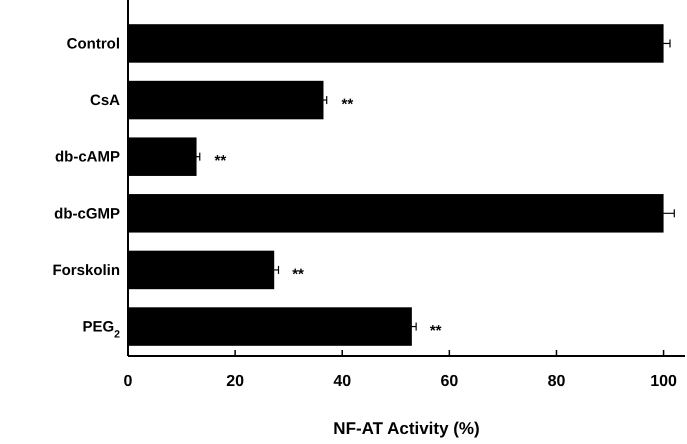  What do you see at coordinates (449, 381) in the screenshot?
I see `x-tick-label: 60` at bounding box center [449, 381].